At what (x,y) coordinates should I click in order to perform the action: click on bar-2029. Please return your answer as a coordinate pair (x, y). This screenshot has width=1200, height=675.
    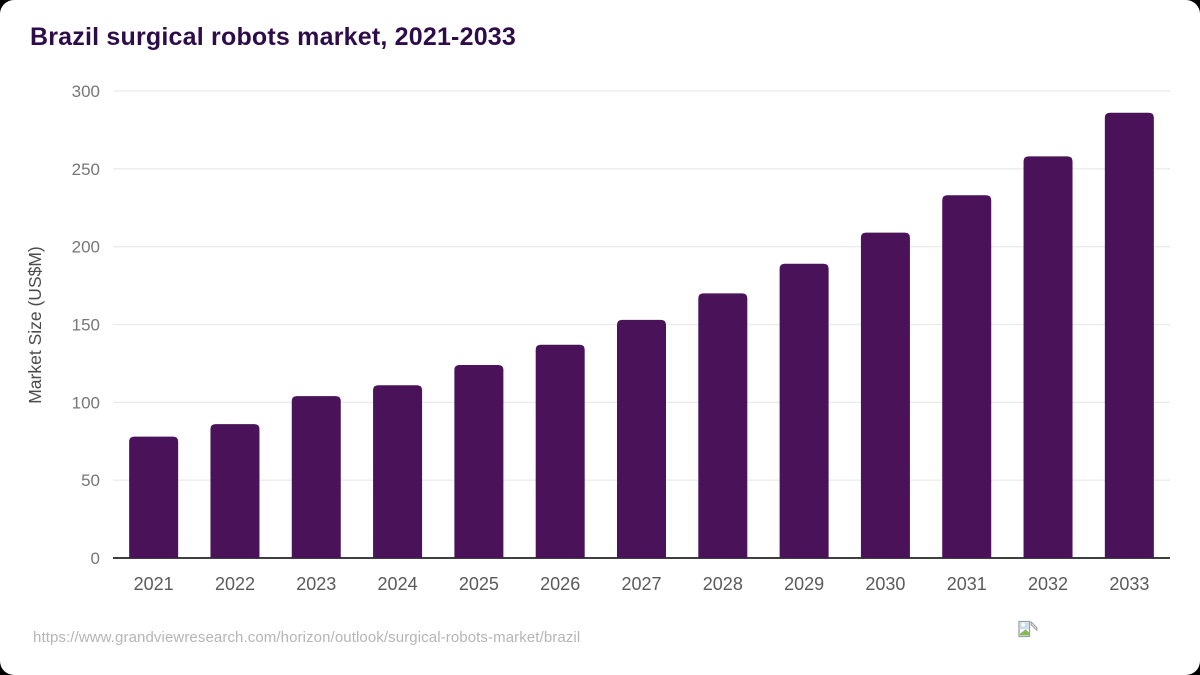
    Looking at the image, I should click on (804, 410).